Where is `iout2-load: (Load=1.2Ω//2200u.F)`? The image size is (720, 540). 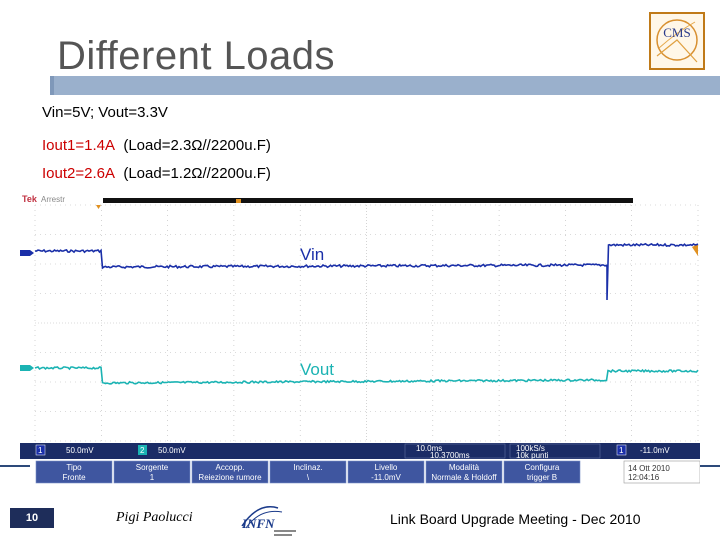
iout2-load: (Load=1.2Ω//2200u.F) is located at coordinates (197, 173).